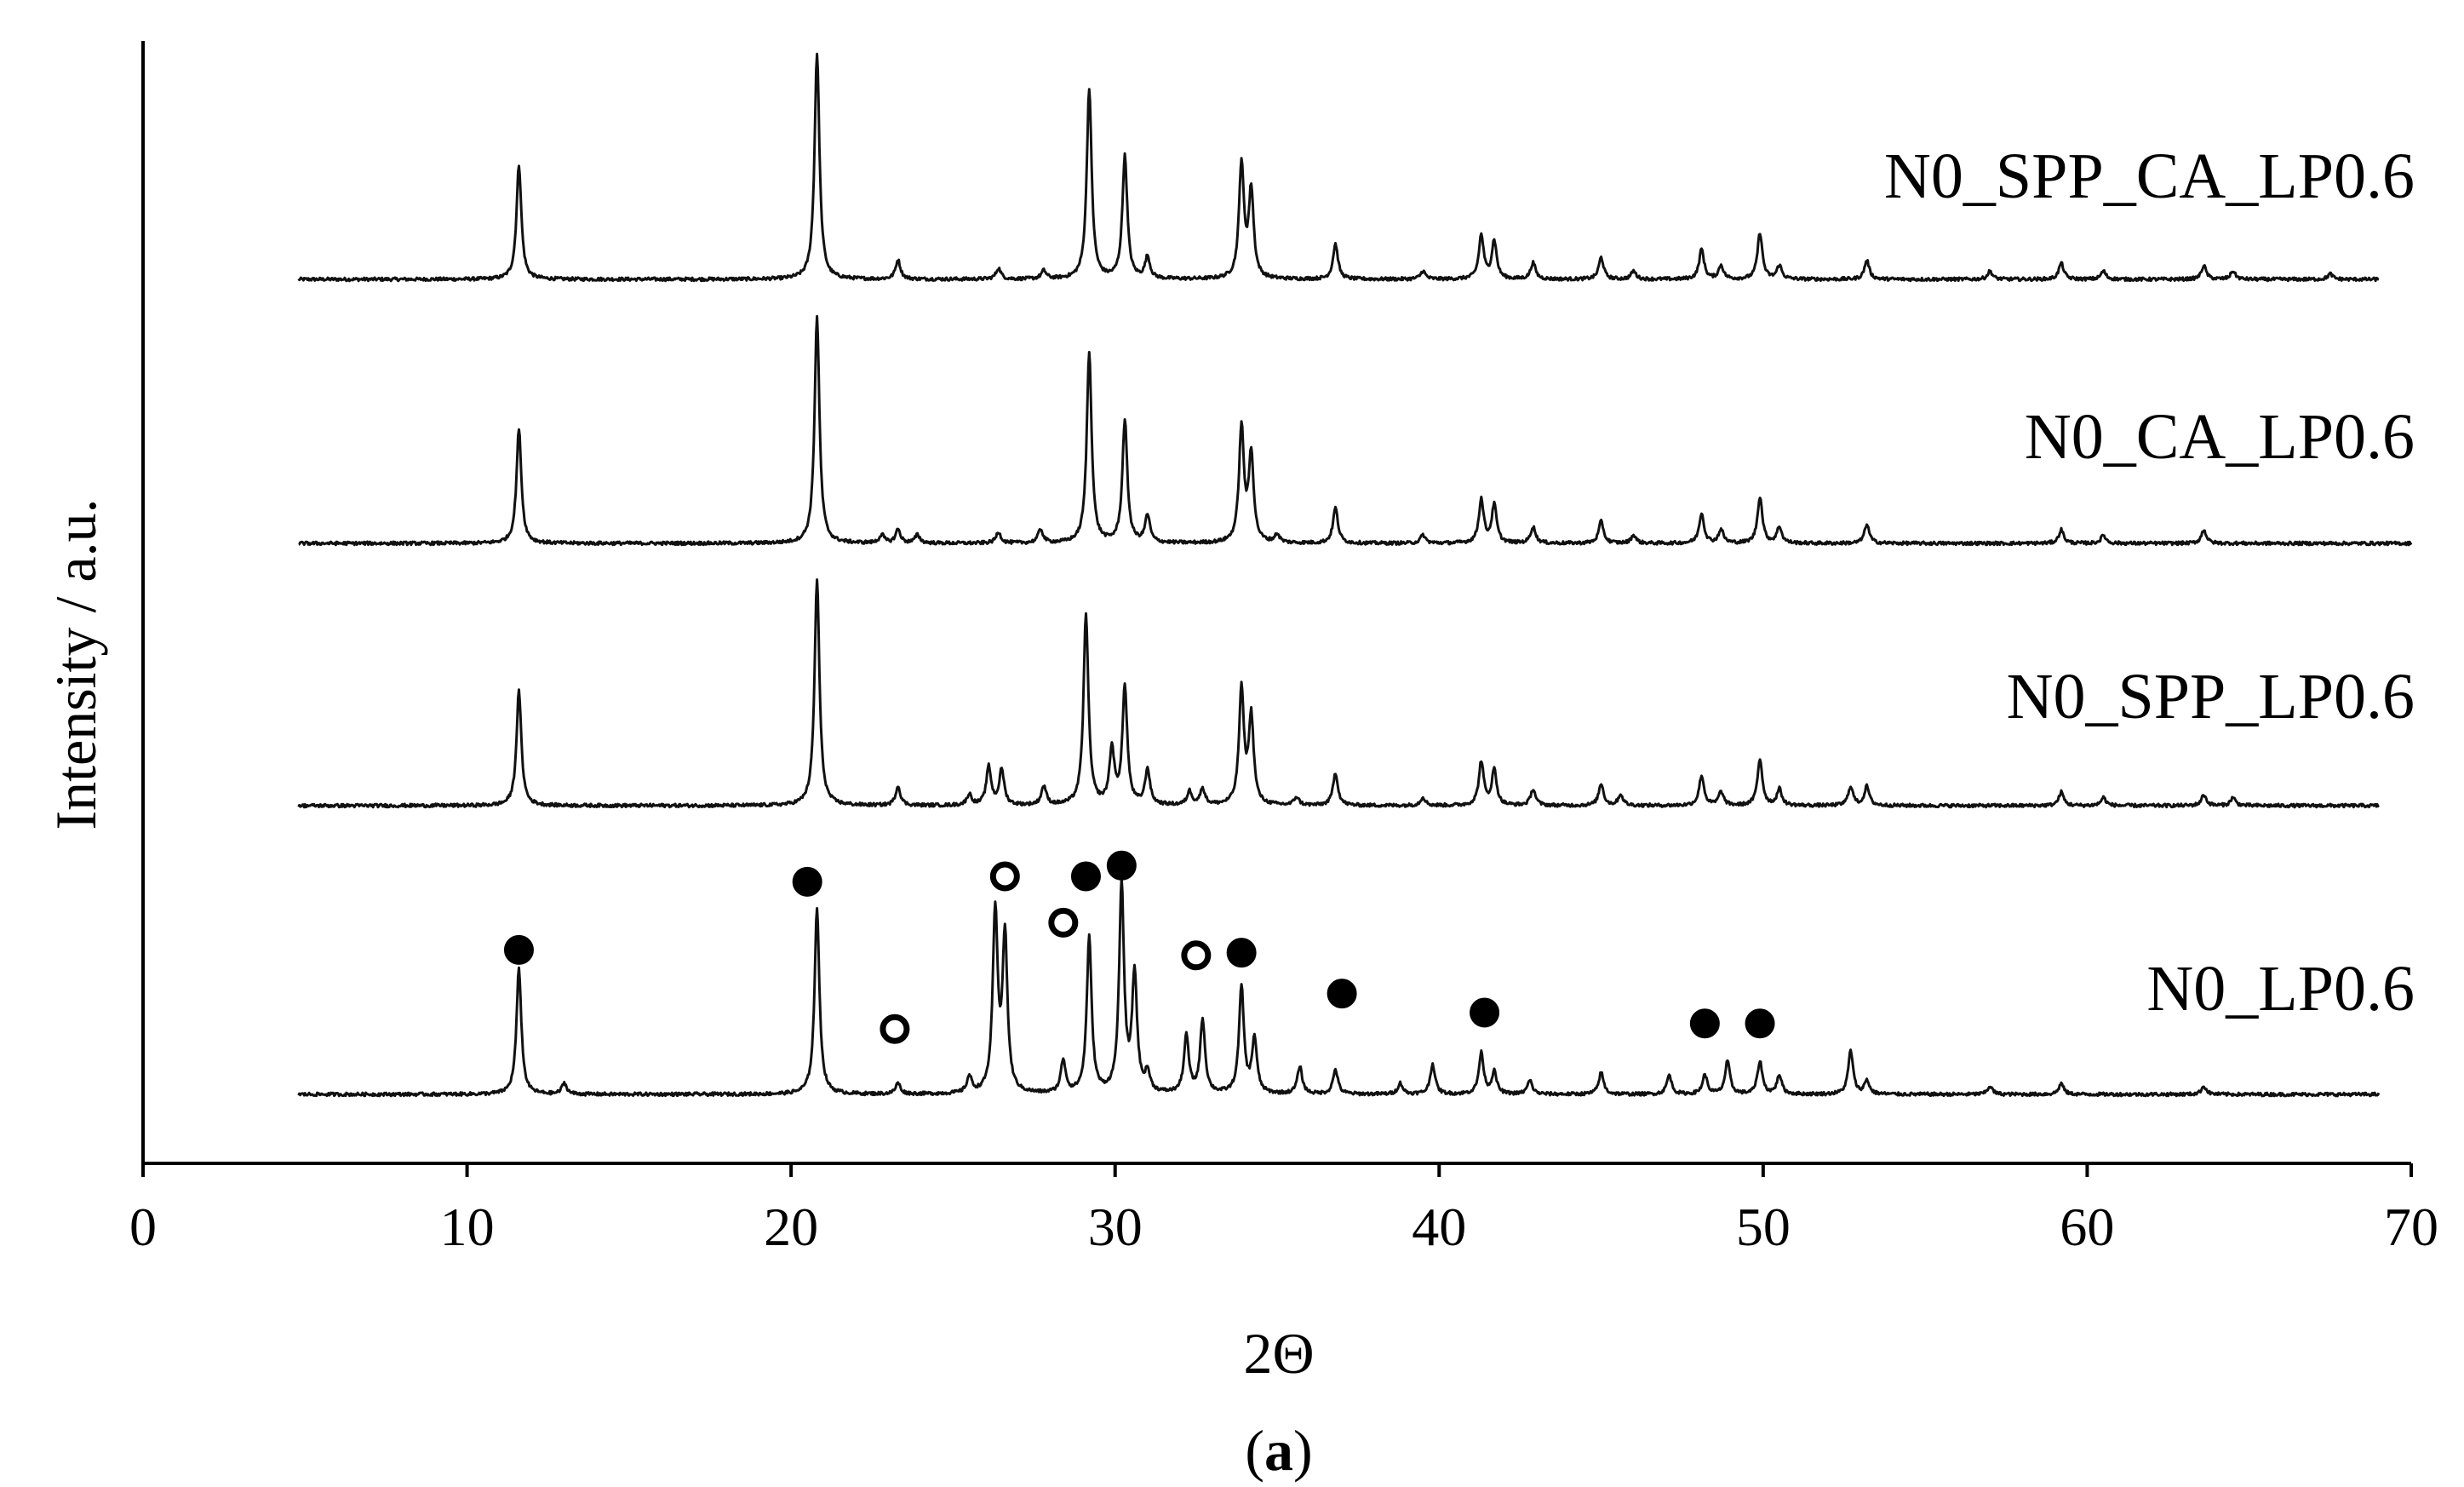 The height and width of the screenshot is (1487, 2464). I want to click on caption-letter: a, so click(1278, 1450).